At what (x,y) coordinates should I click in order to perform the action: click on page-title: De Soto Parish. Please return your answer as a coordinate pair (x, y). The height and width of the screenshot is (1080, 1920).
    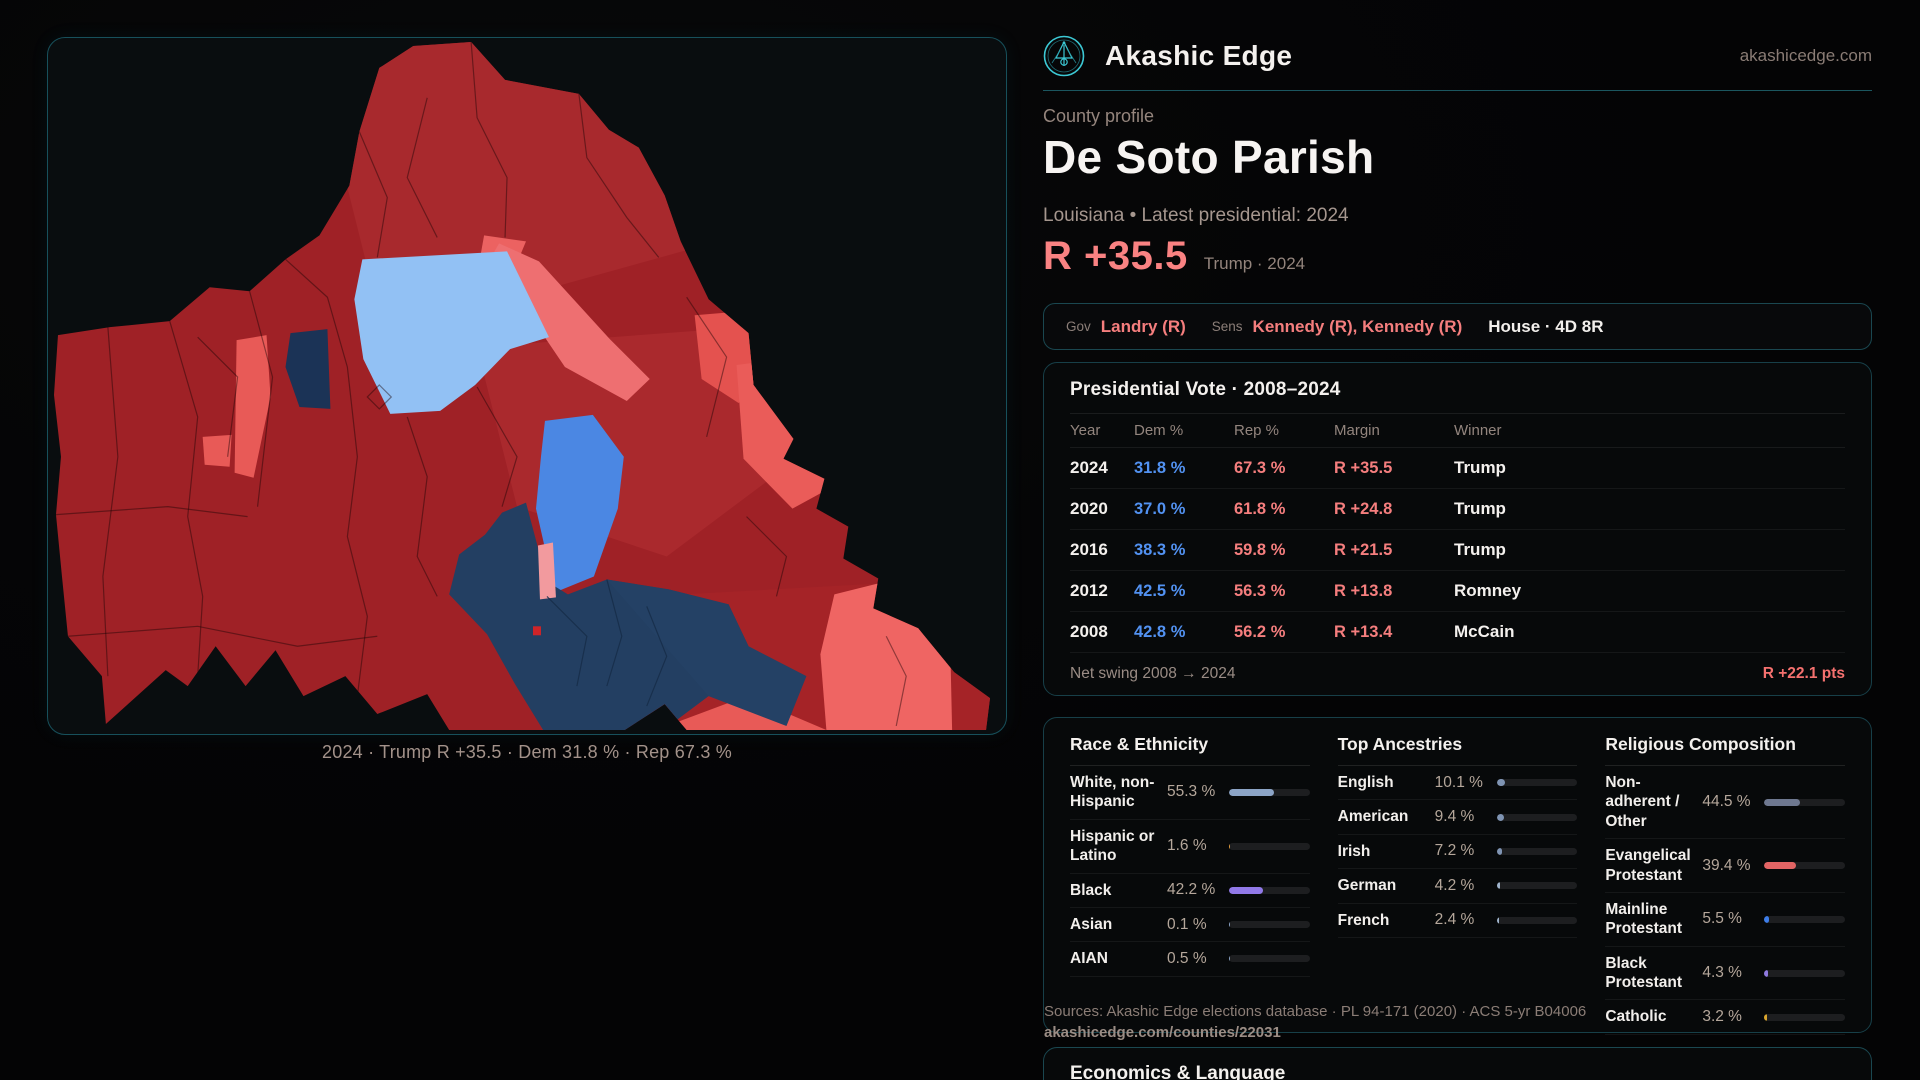
    Looking at the image, I should click on (1209, 157).